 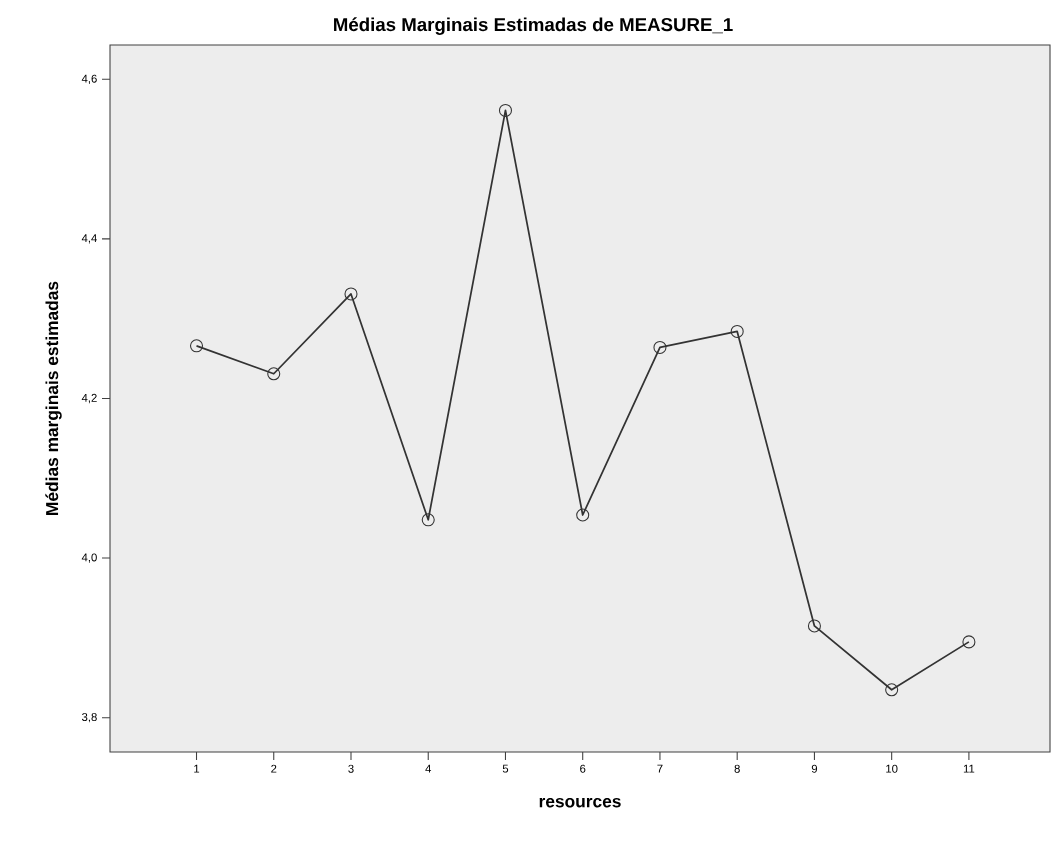 I want to click on x-tick-label: 10, so click(x=892, y=768).